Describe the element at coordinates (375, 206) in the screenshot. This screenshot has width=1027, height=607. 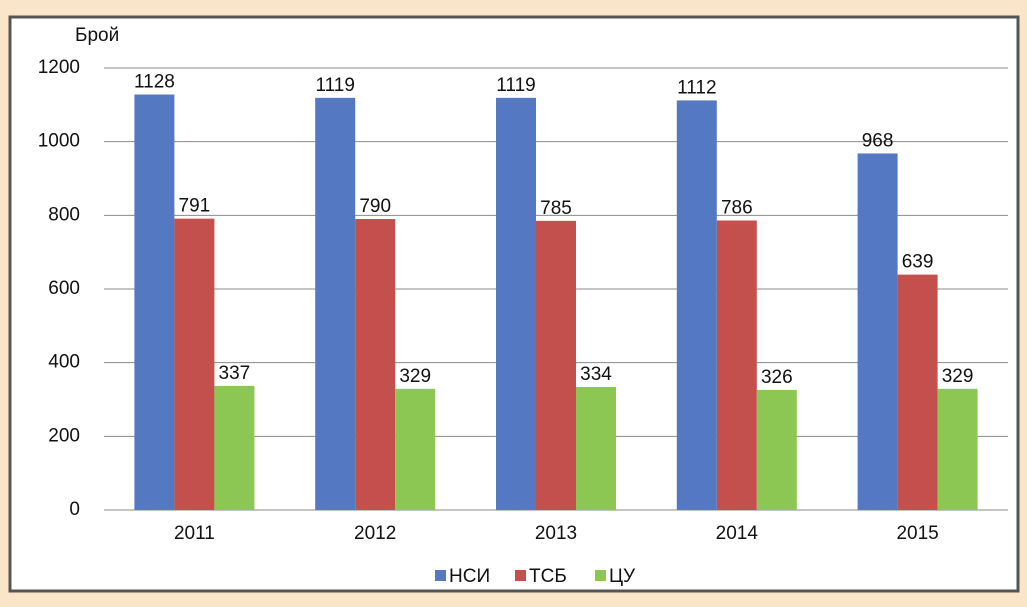
I see `value-label: 790` at that location.